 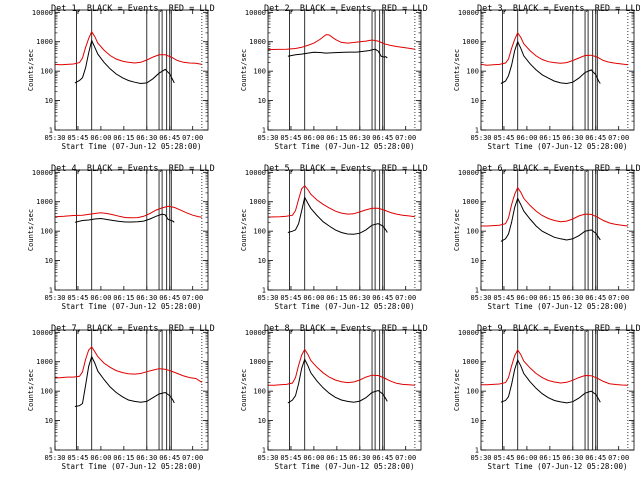 What do you see at coordinates (558, 9) in the screenshot?
I see `panel-title: Det 3, BLACK = Events, RED = LLD` at bounding box center [558, 9].